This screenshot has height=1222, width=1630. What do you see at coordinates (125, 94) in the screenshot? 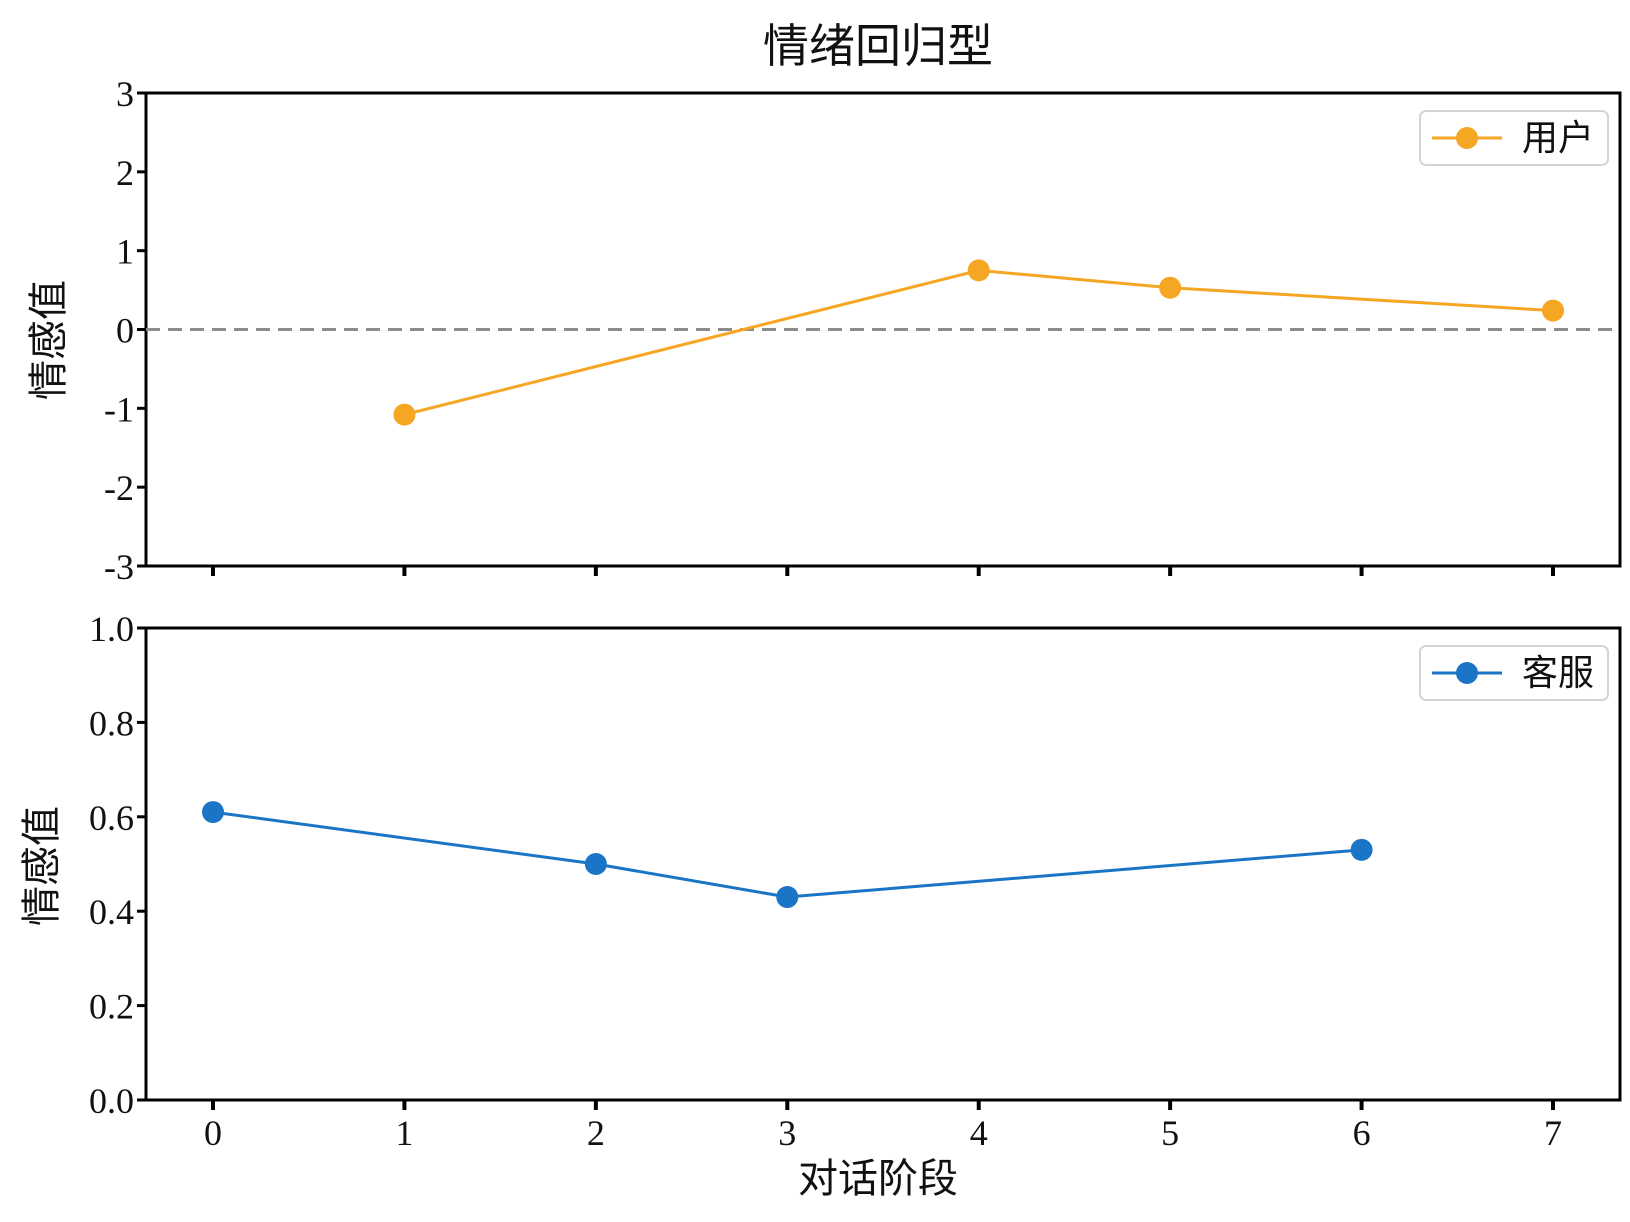
I see `y-tick-label: 3` at bounding box center [125, 94].